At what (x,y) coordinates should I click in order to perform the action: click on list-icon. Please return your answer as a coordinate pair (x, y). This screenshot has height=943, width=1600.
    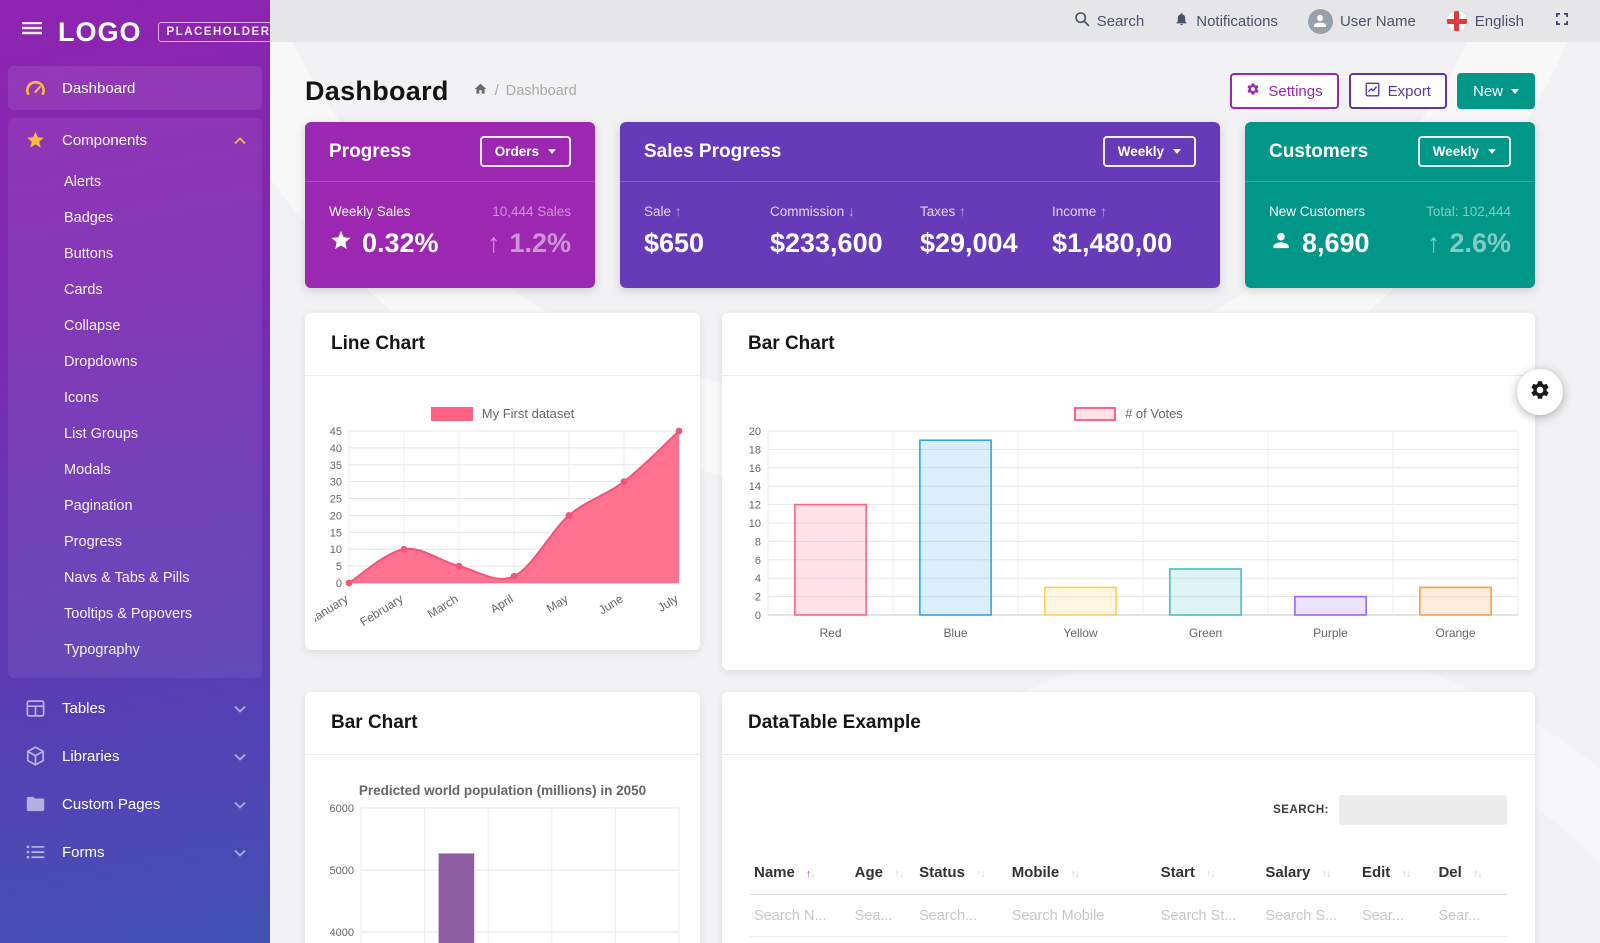
    Looking at the image, I should click on (35, 852).